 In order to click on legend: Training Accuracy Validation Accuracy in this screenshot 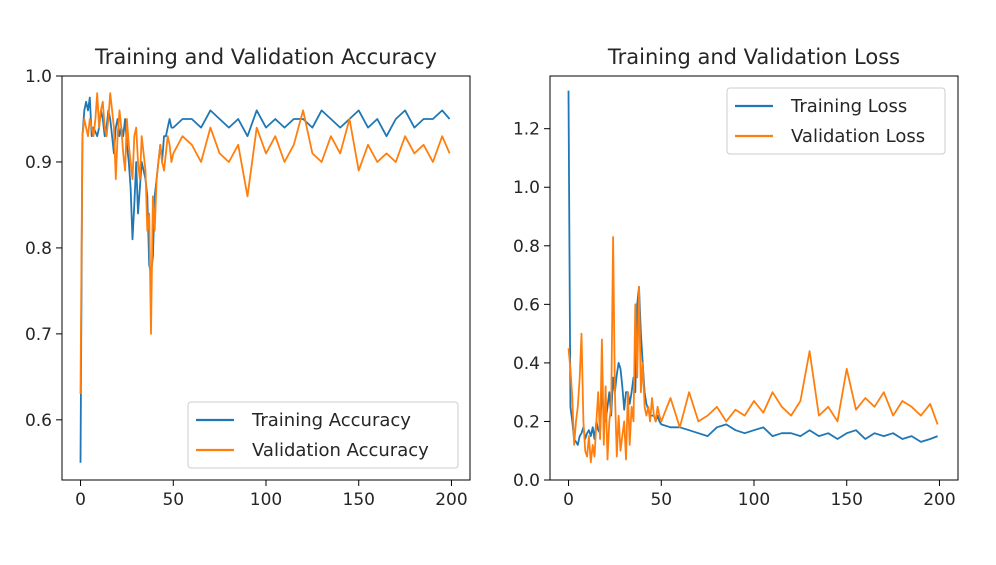, I will do `click(323, 435)`.